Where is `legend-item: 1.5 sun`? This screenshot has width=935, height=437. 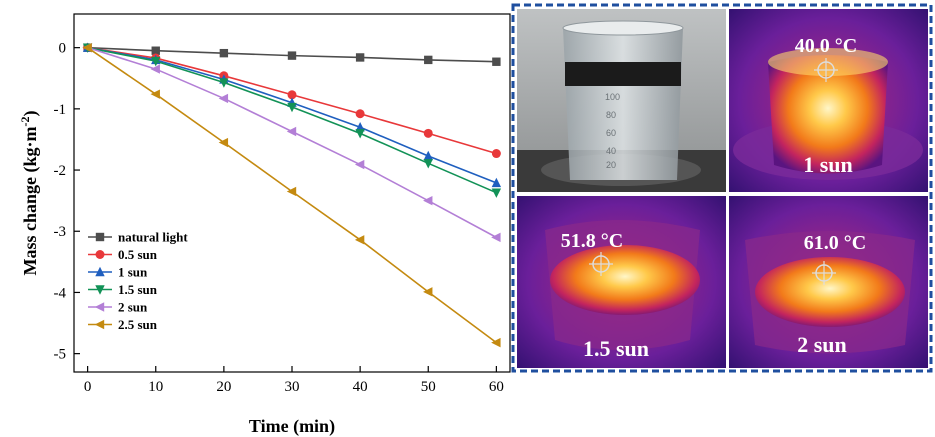
legend-item: 1.5 sun is located at coordinates (123, 289).